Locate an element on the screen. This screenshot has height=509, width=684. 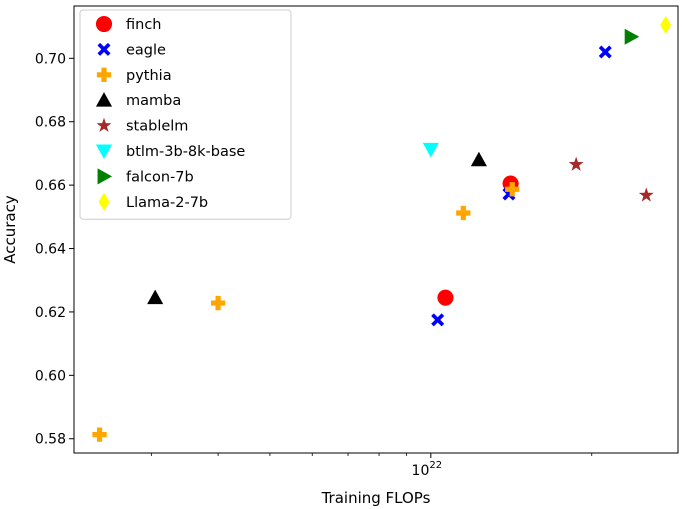
y-tick-label: 0.70 is located at coordinates (50, 59).